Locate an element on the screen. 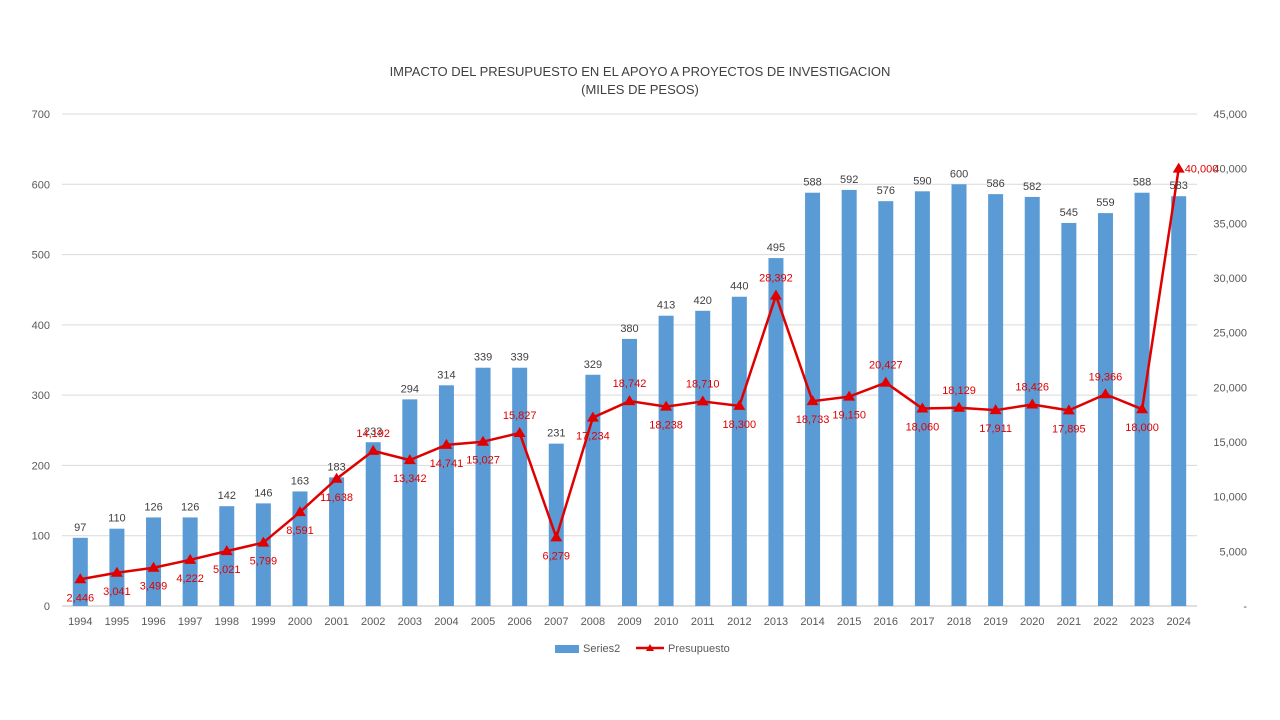 Image resolution: width=1280 pixels, height=720 pixels. x-tick-label: 2013 is located at coordinates (776, 622).